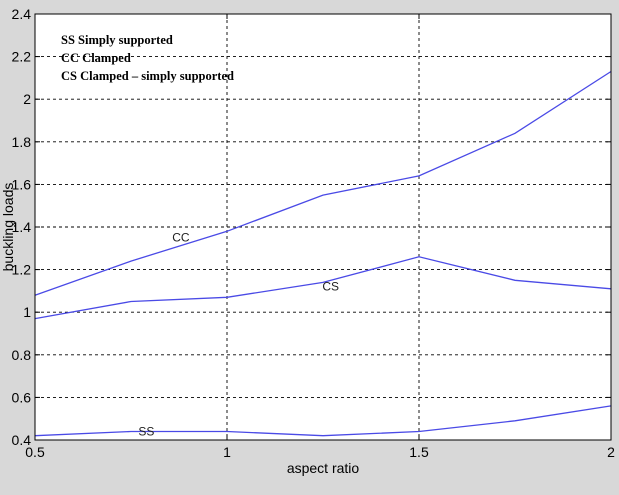  What do you see at coordinates (27, 312) in the screenshot?
I see `y-tick-label: 1` at bounding box center [27, 312].